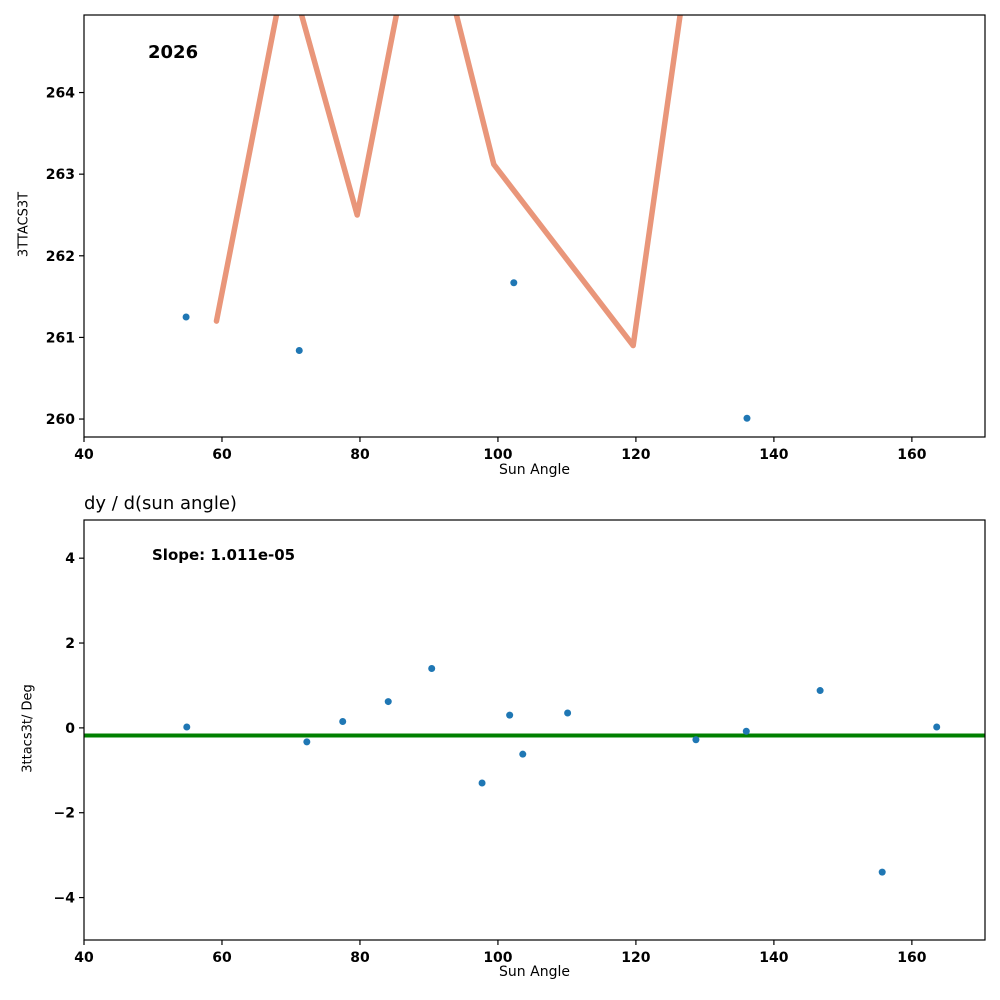 The width and height of the screenshot is (1000, 1000). What do you see at coordinates (28, 728) in the screenshot?
I see `bottom-chart-y-axis-label: 3ttacs3t/ Deg` at bounding box center [28, 728].